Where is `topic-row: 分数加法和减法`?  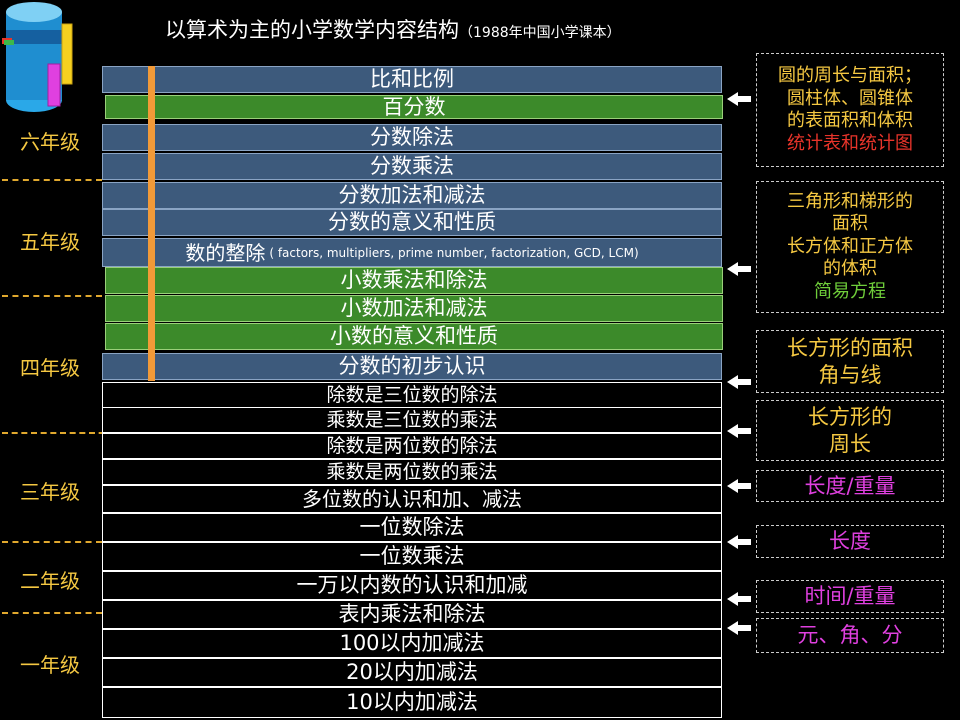 topic-row: 分数加法和减法 is located at coordinates (412, 195).